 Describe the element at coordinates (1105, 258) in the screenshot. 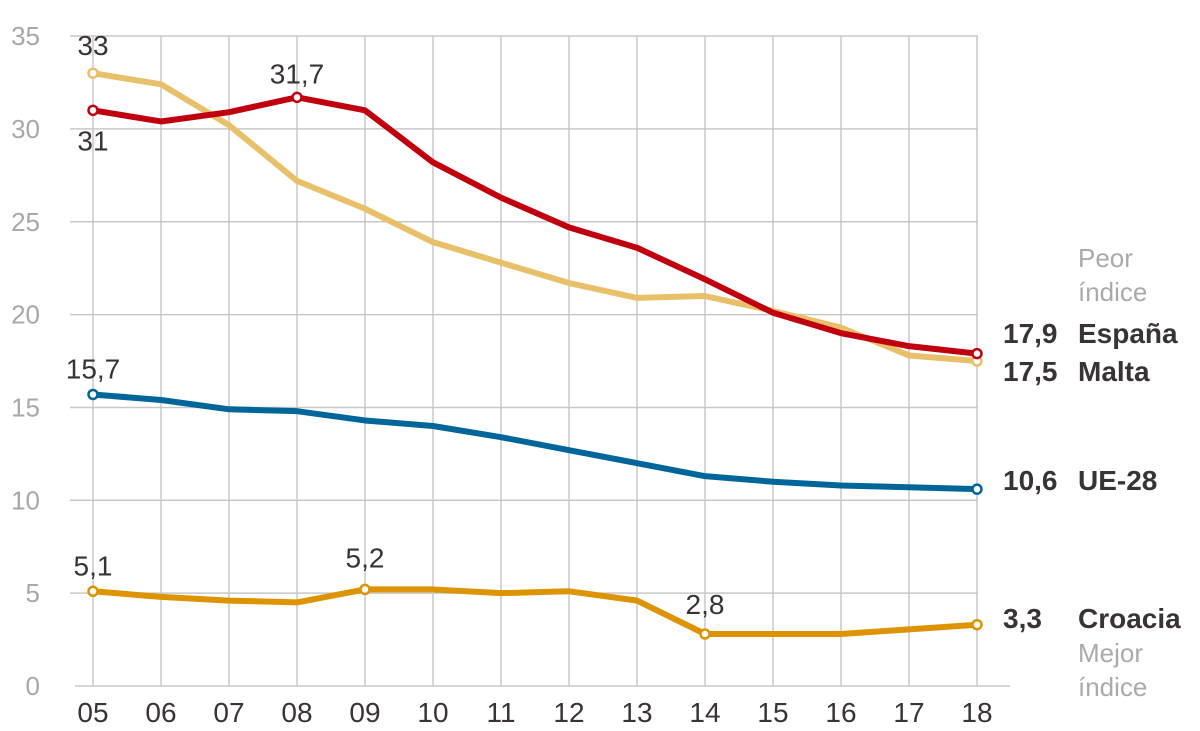

I see `worst-note: Peor` at that location.